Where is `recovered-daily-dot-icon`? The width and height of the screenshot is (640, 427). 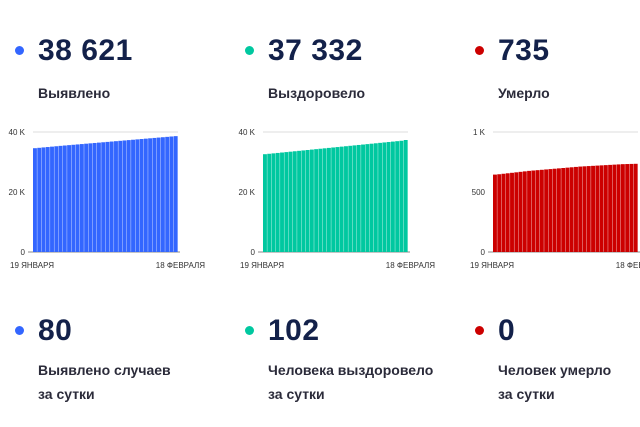 recovered-daily-dot-icon is located at coordinates (249, 330).